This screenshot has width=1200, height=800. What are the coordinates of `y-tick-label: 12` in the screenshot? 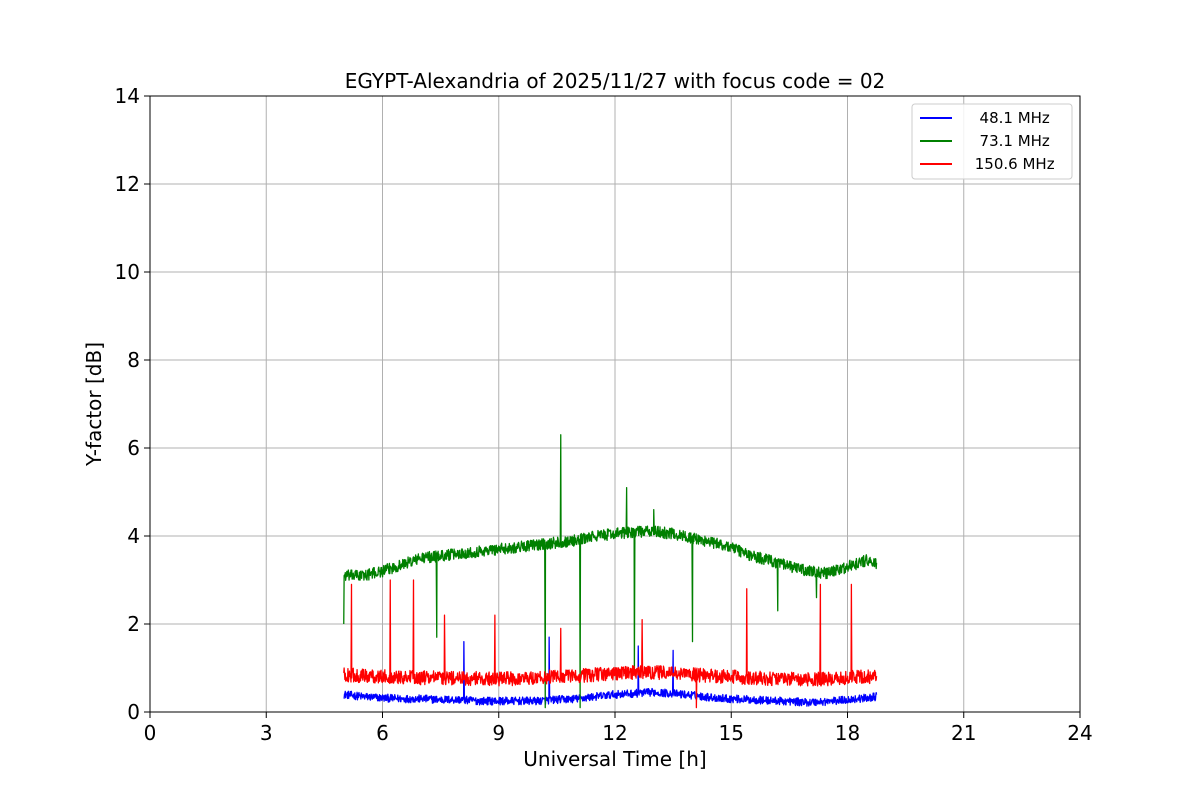 It's located at (127, 184).